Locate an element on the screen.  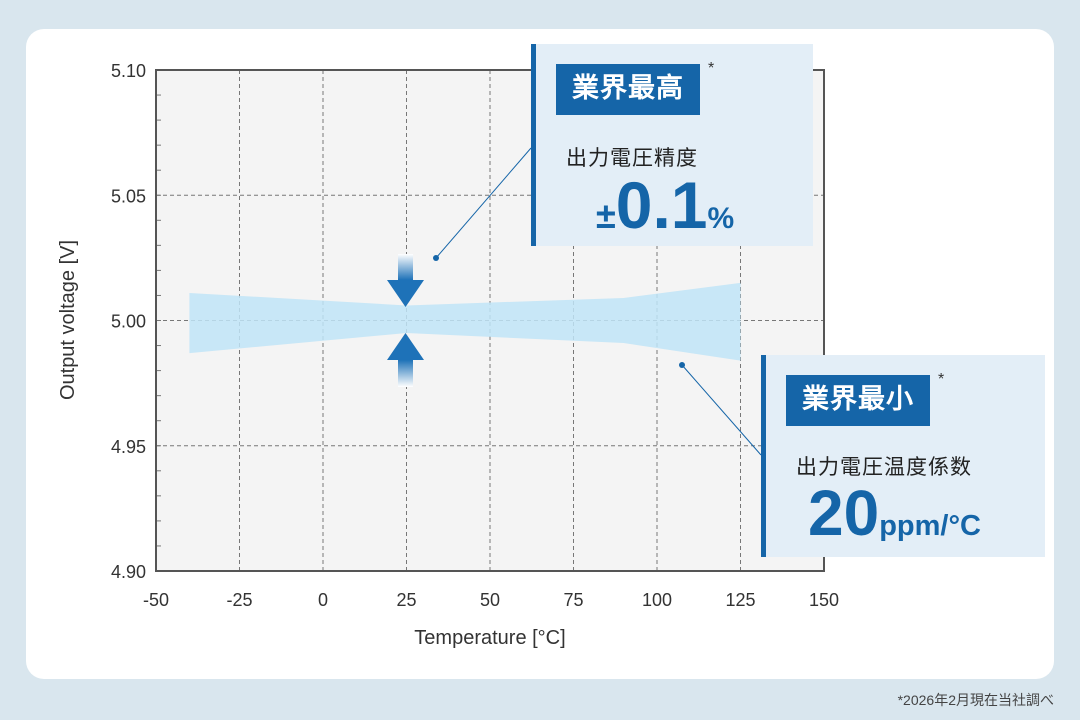
compress-arrow-down-icon is located at coordinates (405, 280).